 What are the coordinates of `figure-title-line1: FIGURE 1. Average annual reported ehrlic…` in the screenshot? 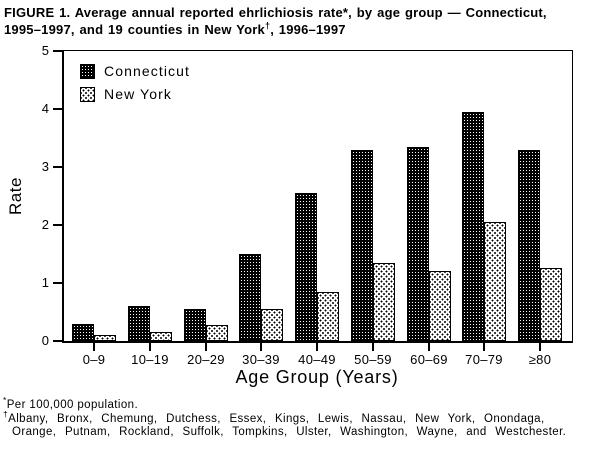 It's located at (275, 12).